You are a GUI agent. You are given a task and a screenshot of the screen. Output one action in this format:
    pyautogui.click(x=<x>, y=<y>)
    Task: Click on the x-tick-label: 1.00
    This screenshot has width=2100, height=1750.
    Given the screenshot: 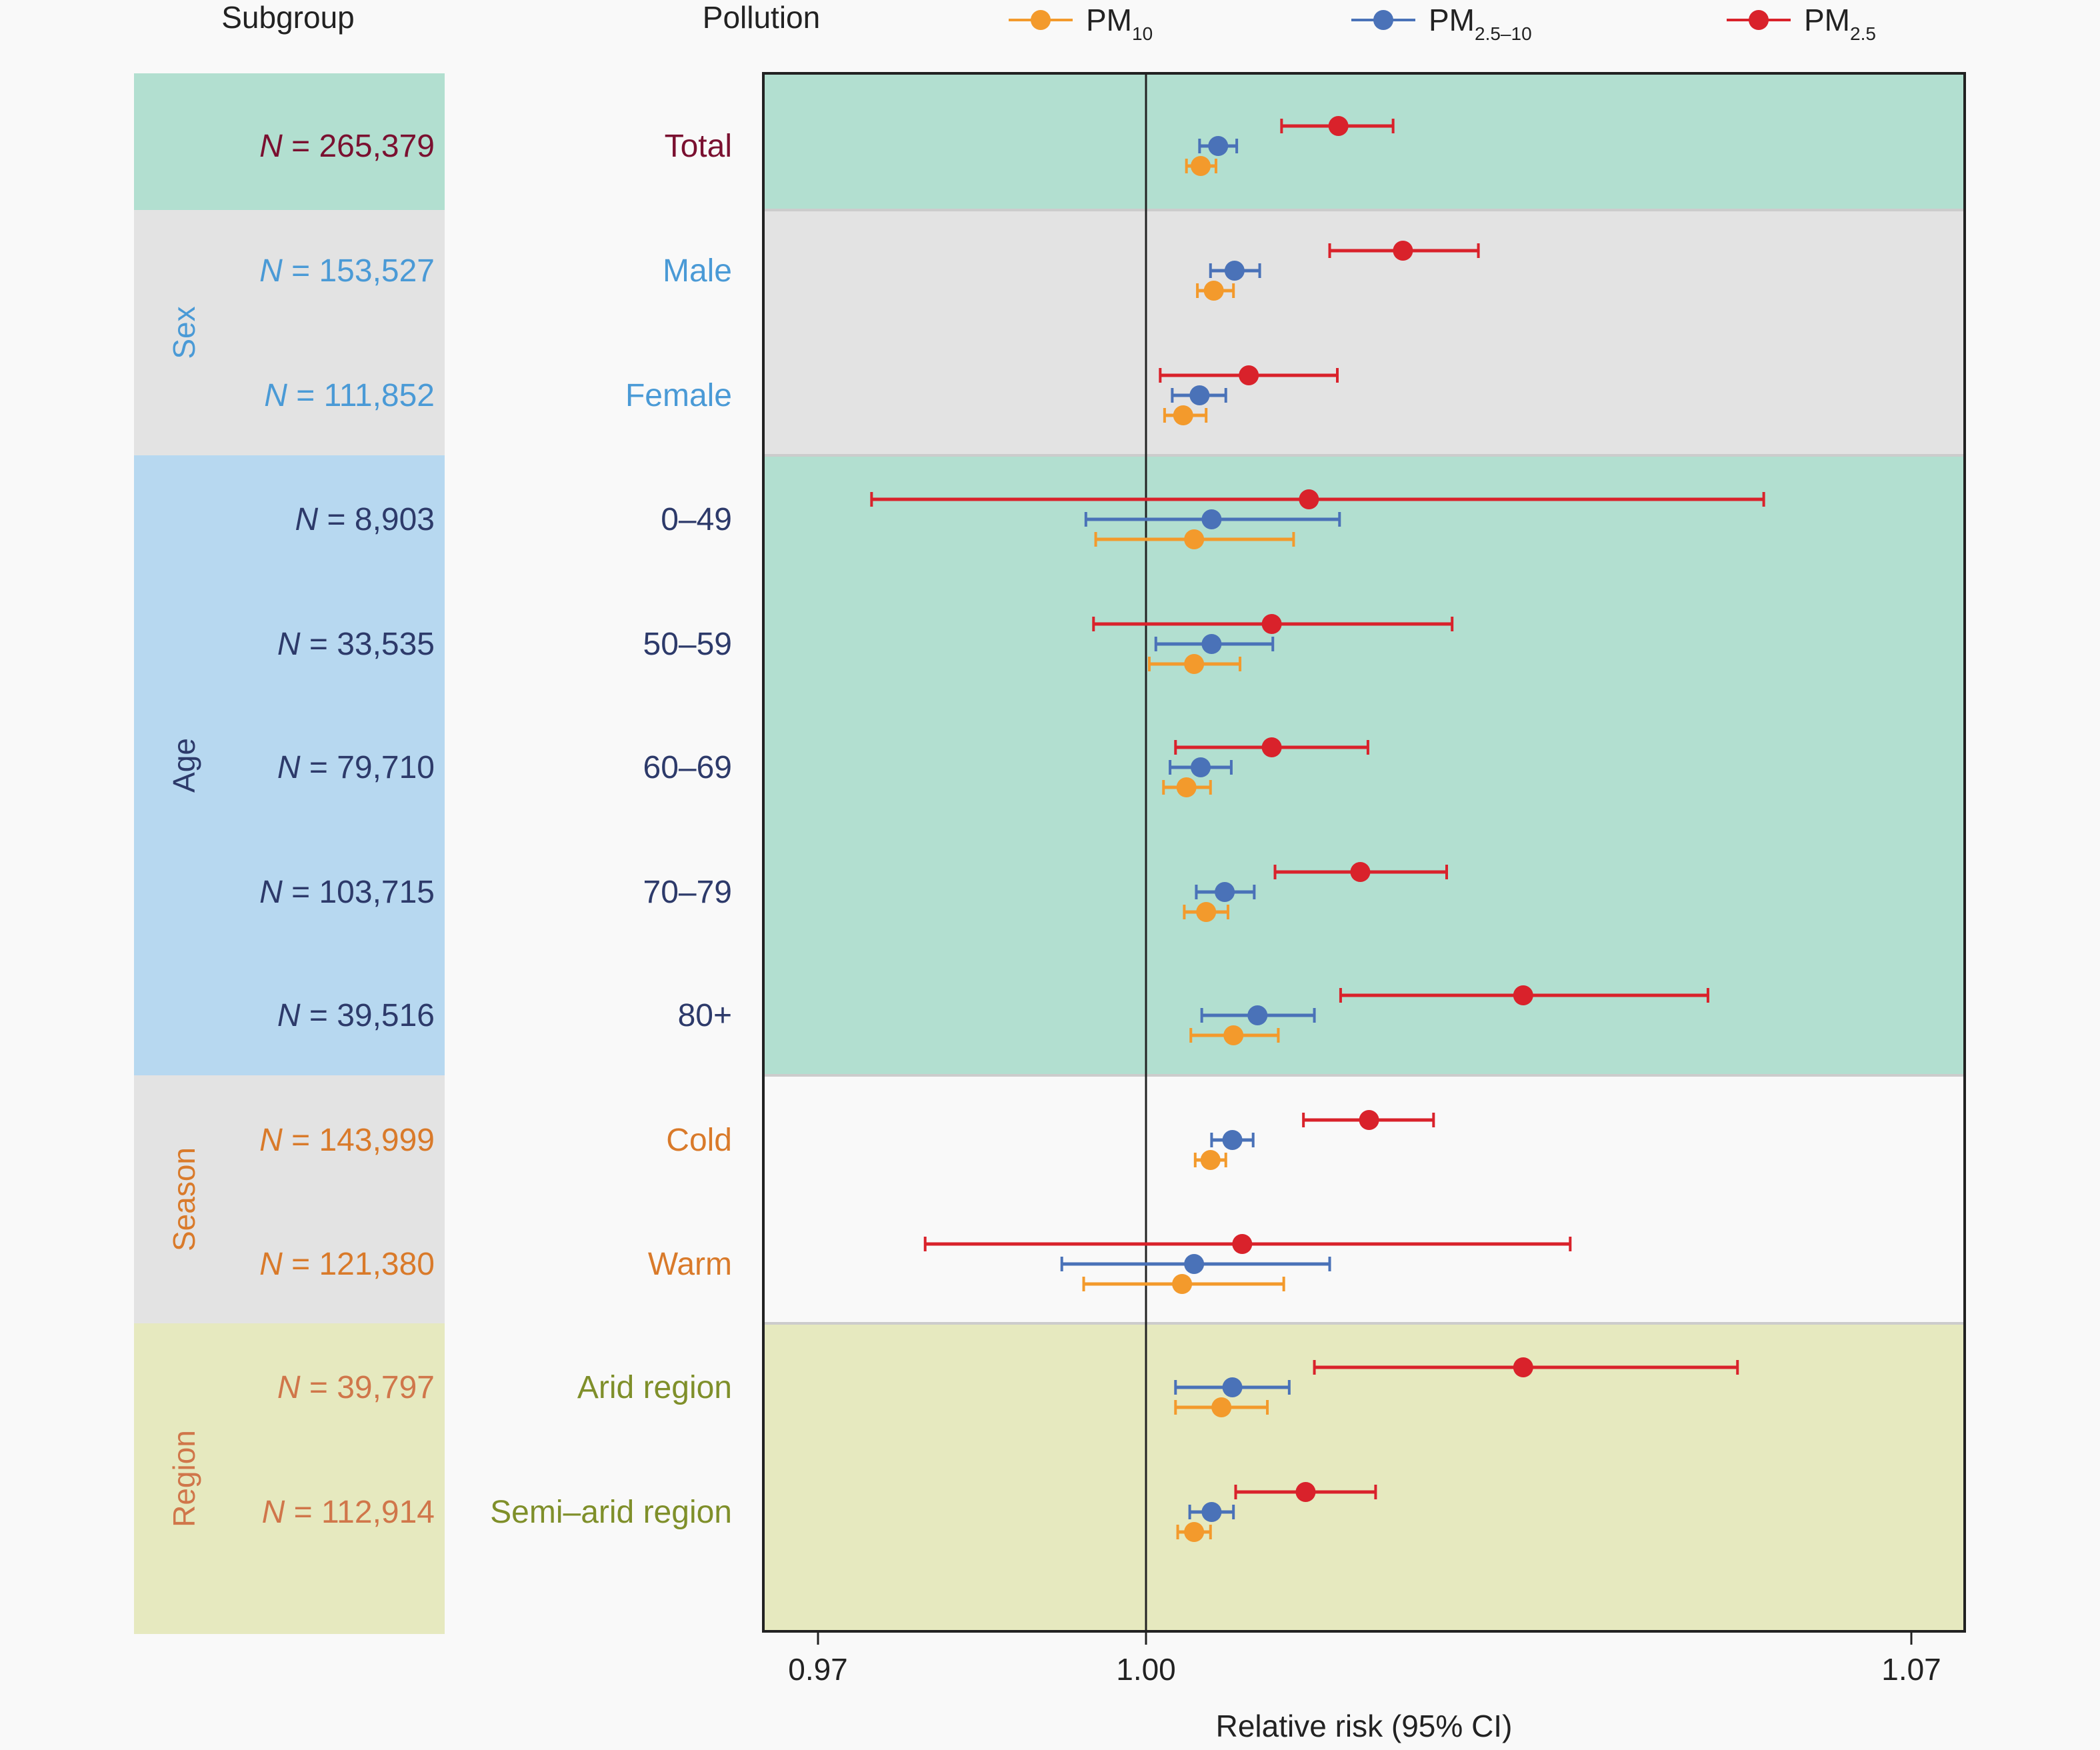 What is the action you would take?
    pyautogui.click(x=1146, y=1669)
    